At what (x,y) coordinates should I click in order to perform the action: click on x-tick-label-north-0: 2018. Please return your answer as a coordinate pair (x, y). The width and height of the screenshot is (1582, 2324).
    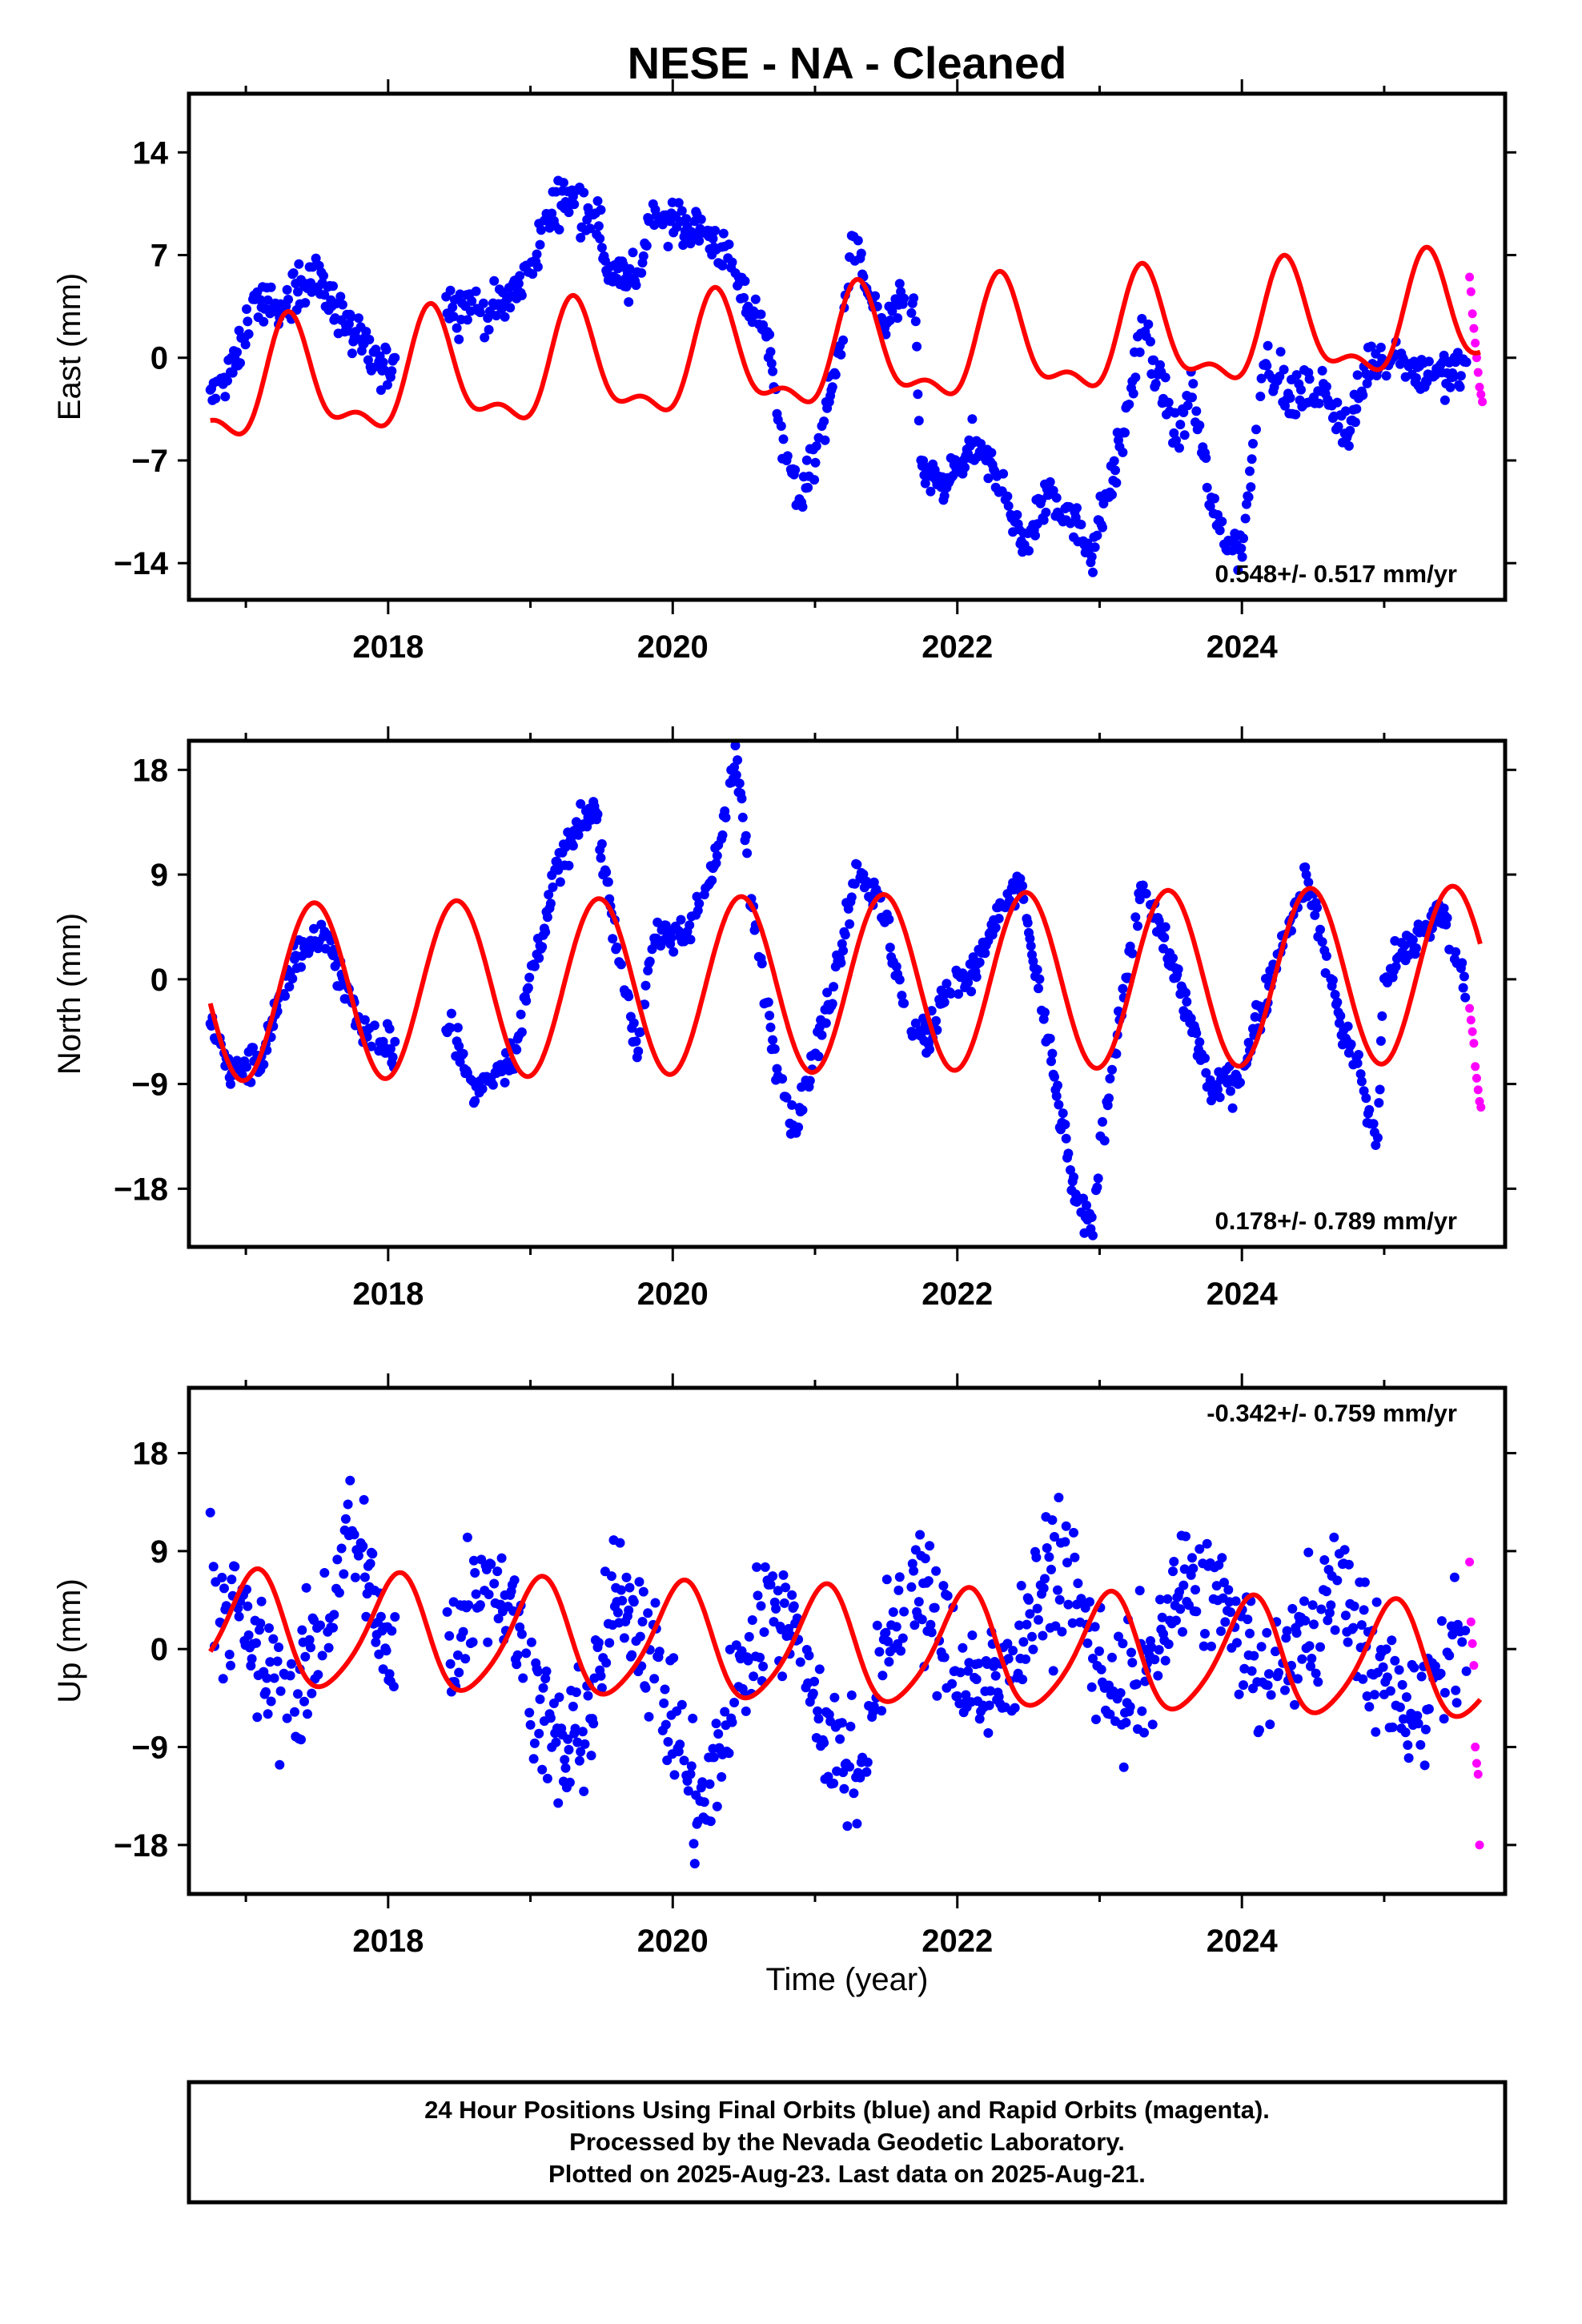
    Looking at the image, I should click on (388, 1294).